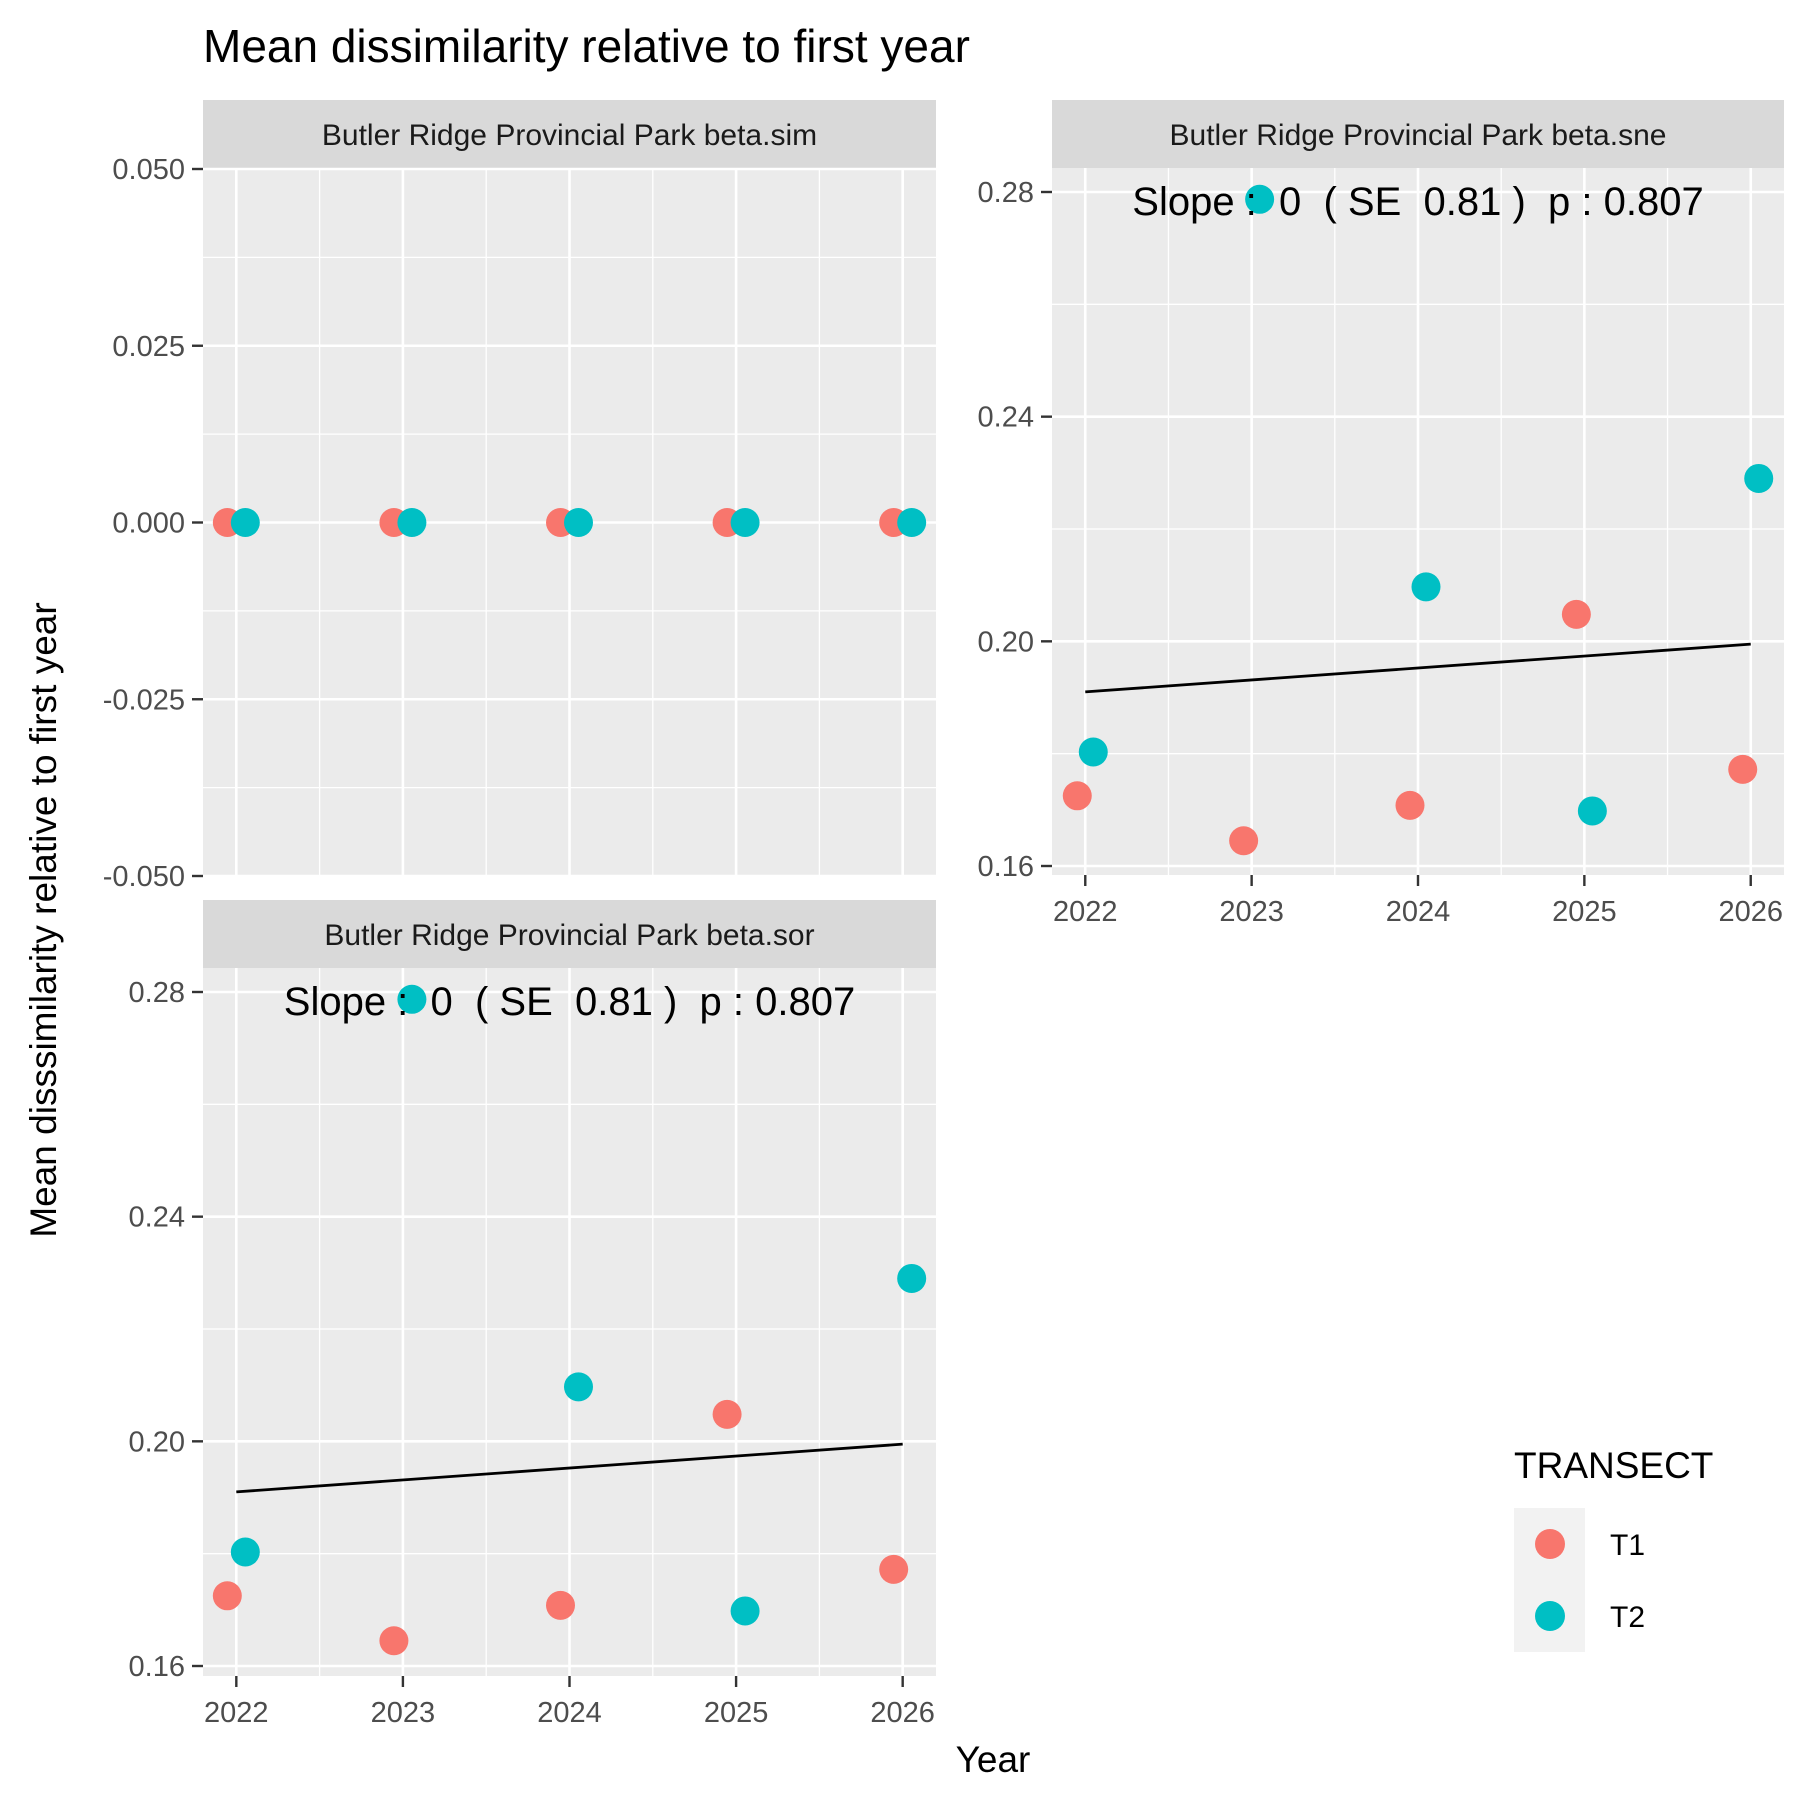  Describe the element at coordinates (993, 1759) in the screenshot. I see `x-axis-label: Year` at that location.